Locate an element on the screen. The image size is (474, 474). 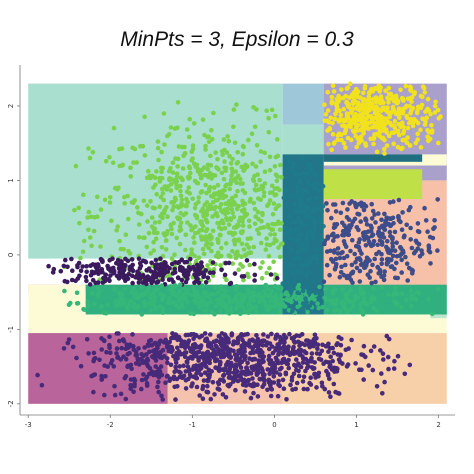
x-tick-label: -2 is located at coordinates (110, 425).